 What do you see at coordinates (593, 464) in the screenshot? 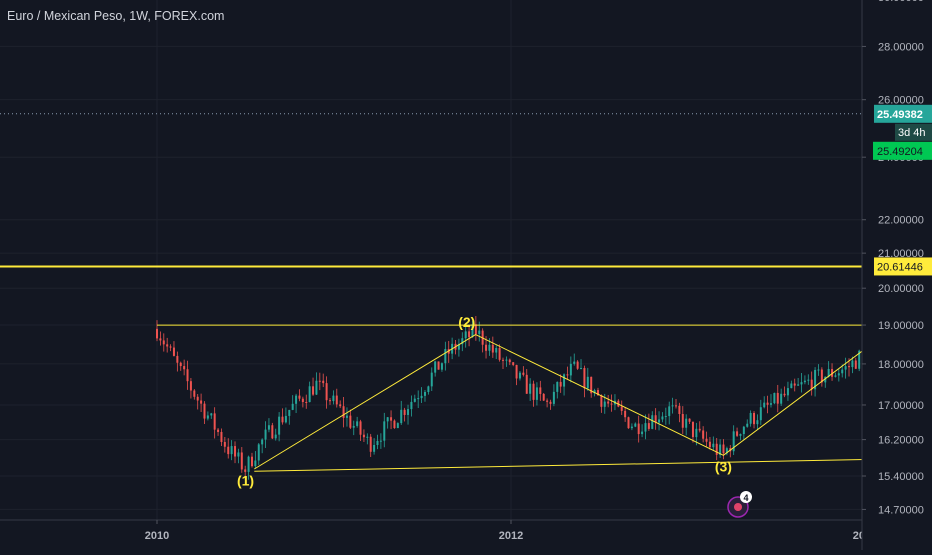
I see `trend-line` at bounding box center [593, 464].